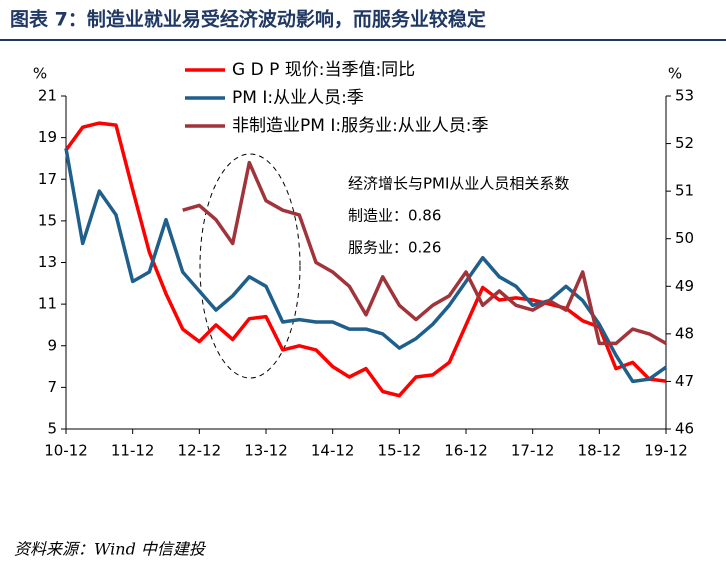 The height and width of the screenshot is (585, 726). I want to click on y2-axis-label: %, so click(675, 74).